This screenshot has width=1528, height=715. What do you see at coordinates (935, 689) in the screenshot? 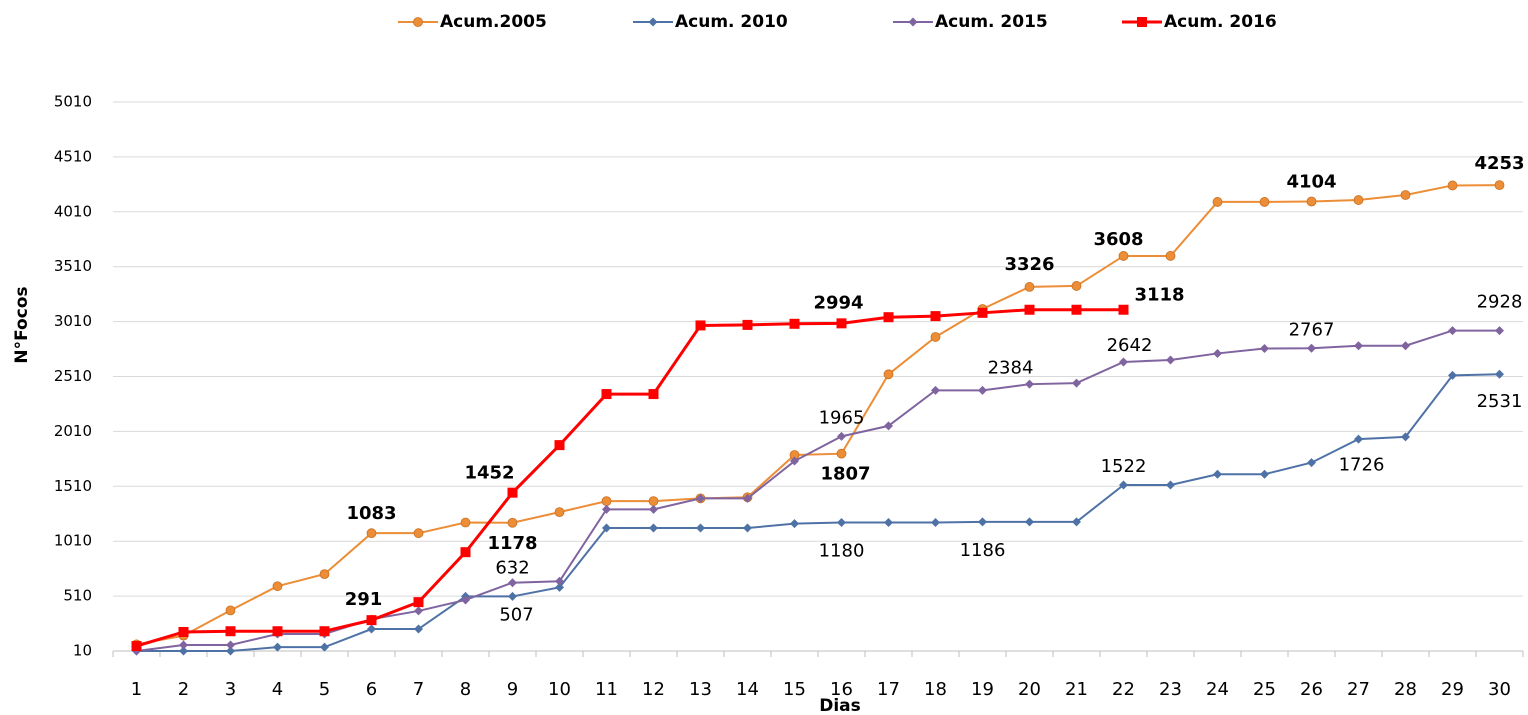
I see `x-tick-label: 18` at bounding box center [935, 689].